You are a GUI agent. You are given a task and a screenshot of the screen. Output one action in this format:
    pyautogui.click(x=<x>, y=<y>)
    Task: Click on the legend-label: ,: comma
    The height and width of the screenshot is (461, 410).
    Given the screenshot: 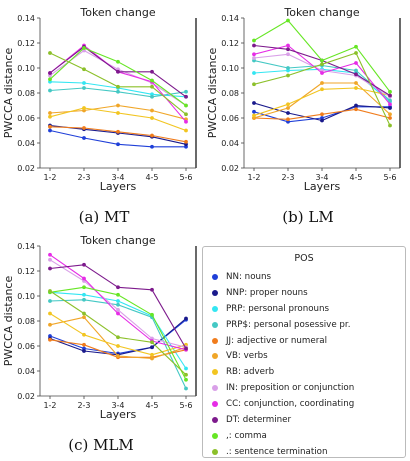 What is the action you would take?
    pyautogui.click(x=246, y=435)
    